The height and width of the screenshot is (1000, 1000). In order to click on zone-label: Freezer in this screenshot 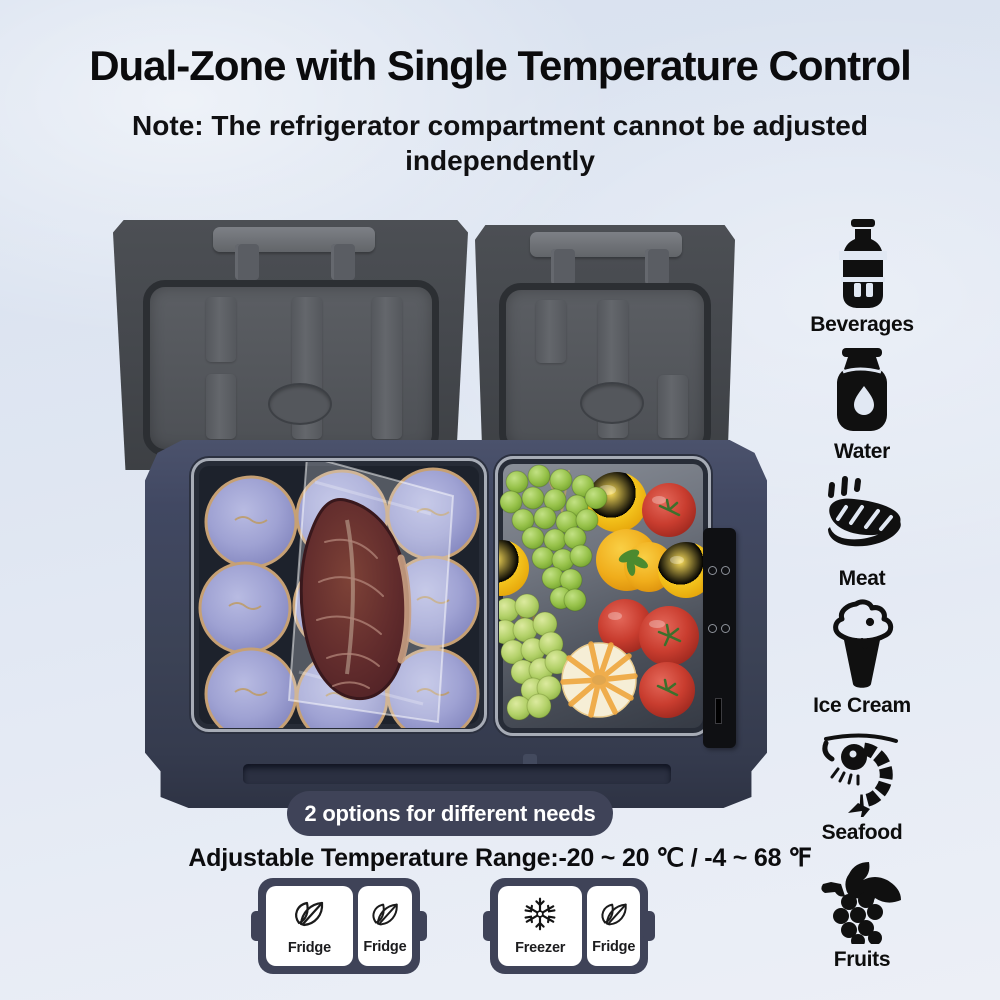, I will do `click(540, 948)`.